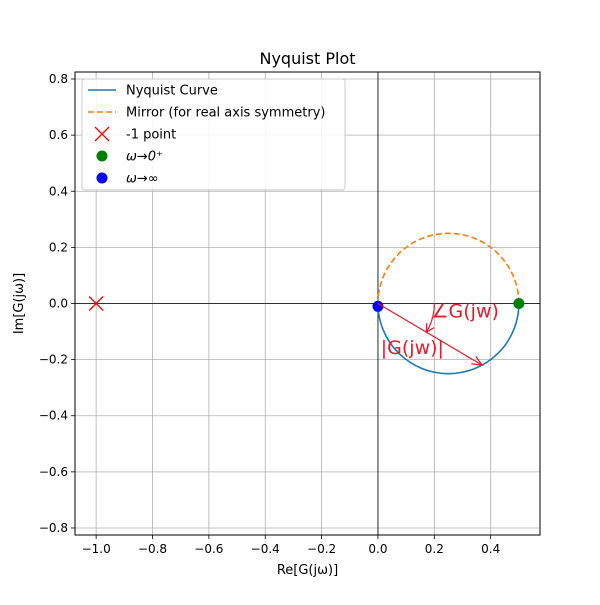  I want to click on legend-label: ω→0⁺, so click(144, 157).